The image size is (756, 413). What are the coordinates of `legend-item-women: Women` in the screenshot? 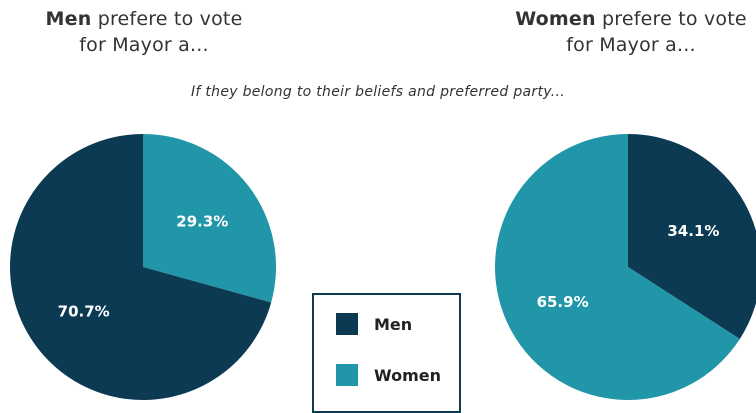 It's located at (388, 375).